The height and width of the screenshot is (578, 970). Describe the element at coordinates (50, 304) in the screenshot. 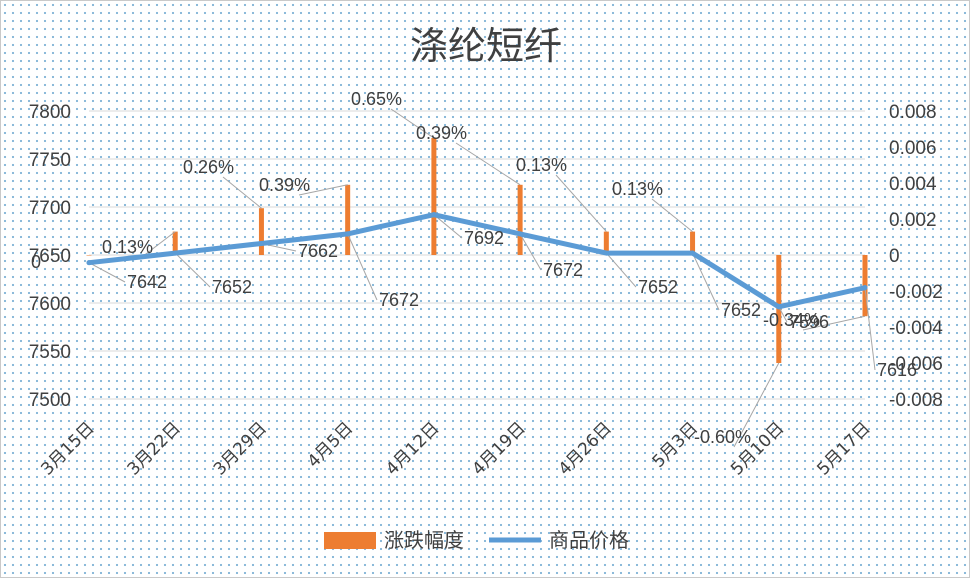

I see `y-tick-label: 7600` at that location.